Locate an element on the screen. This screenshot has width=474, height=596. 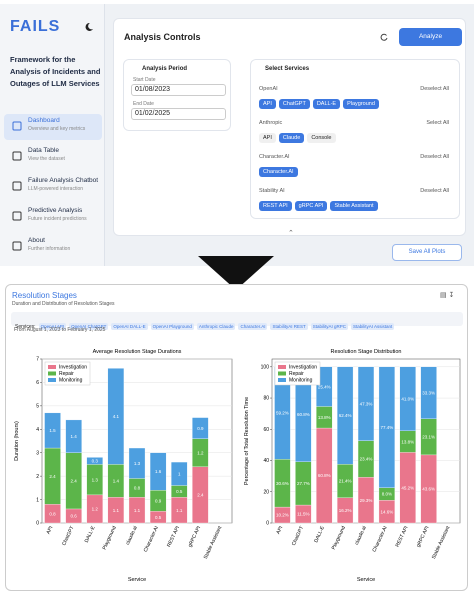
y-tick-label: 5 is located at coordinates (37, 407).